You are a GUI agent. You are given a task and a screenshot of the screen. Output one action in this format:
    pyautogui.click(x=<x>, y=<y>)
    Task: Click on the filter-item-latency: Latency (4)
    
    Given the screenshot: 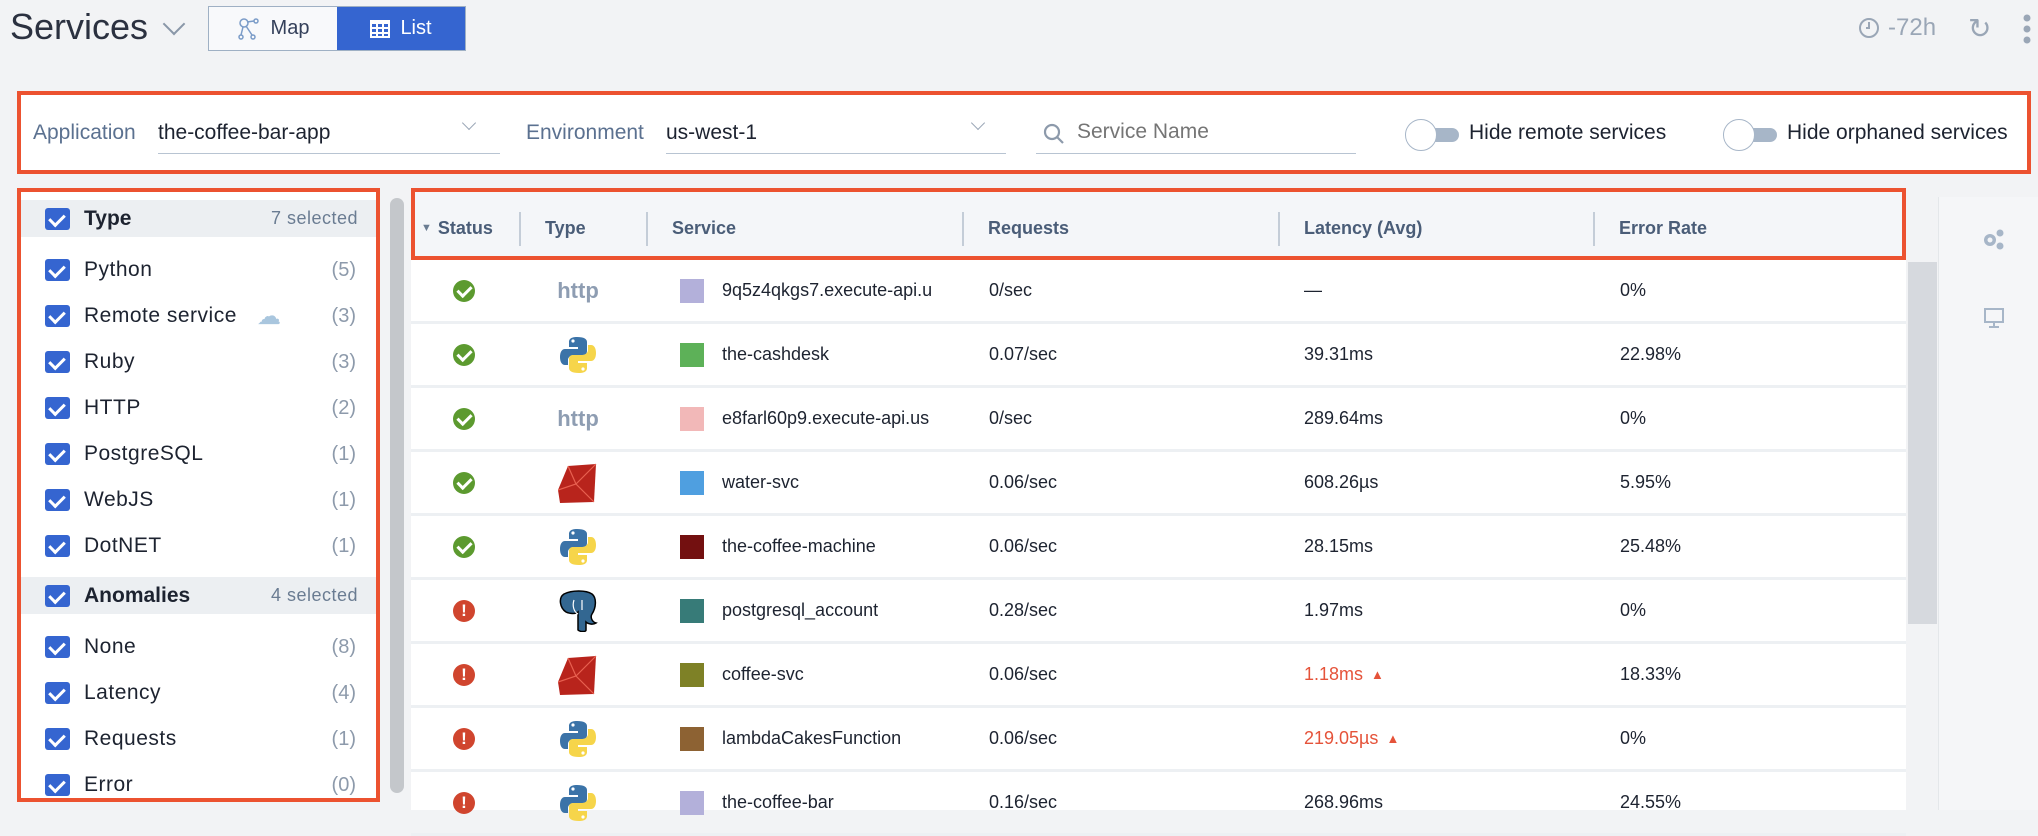 What is the action you would take?
    pyautogui.click(x=198, y=693)
    